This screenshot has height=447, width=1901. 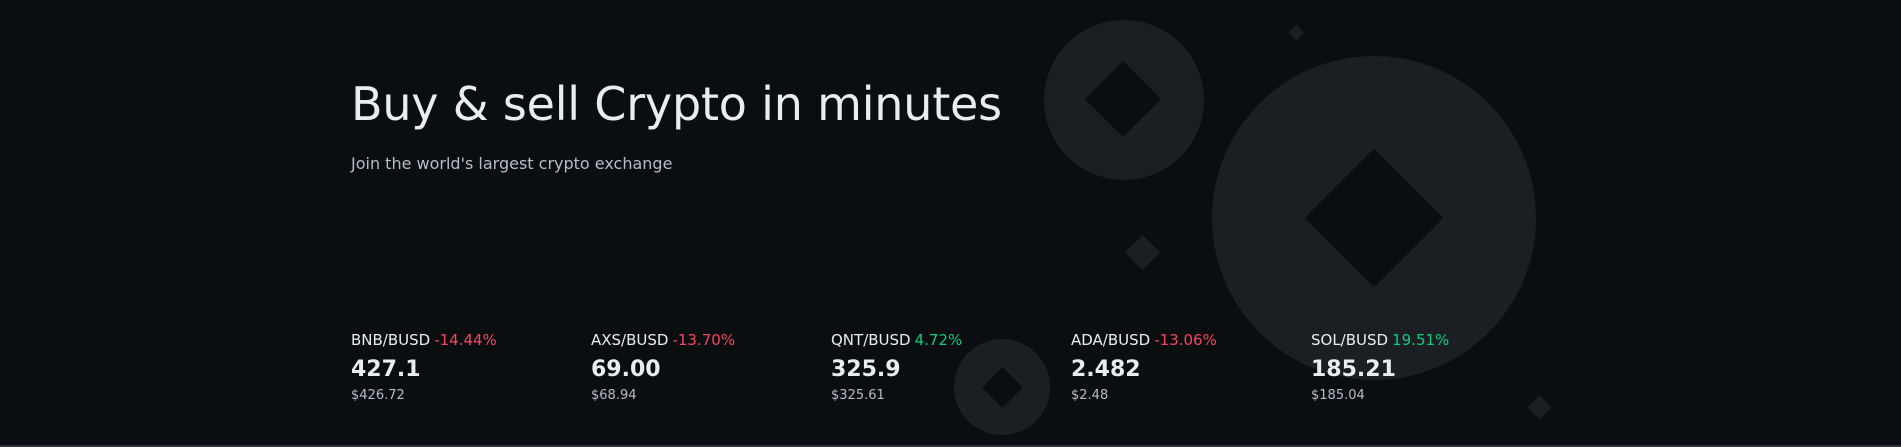 I want to click on price-change: -14.44%, so click(x=465, y=340).